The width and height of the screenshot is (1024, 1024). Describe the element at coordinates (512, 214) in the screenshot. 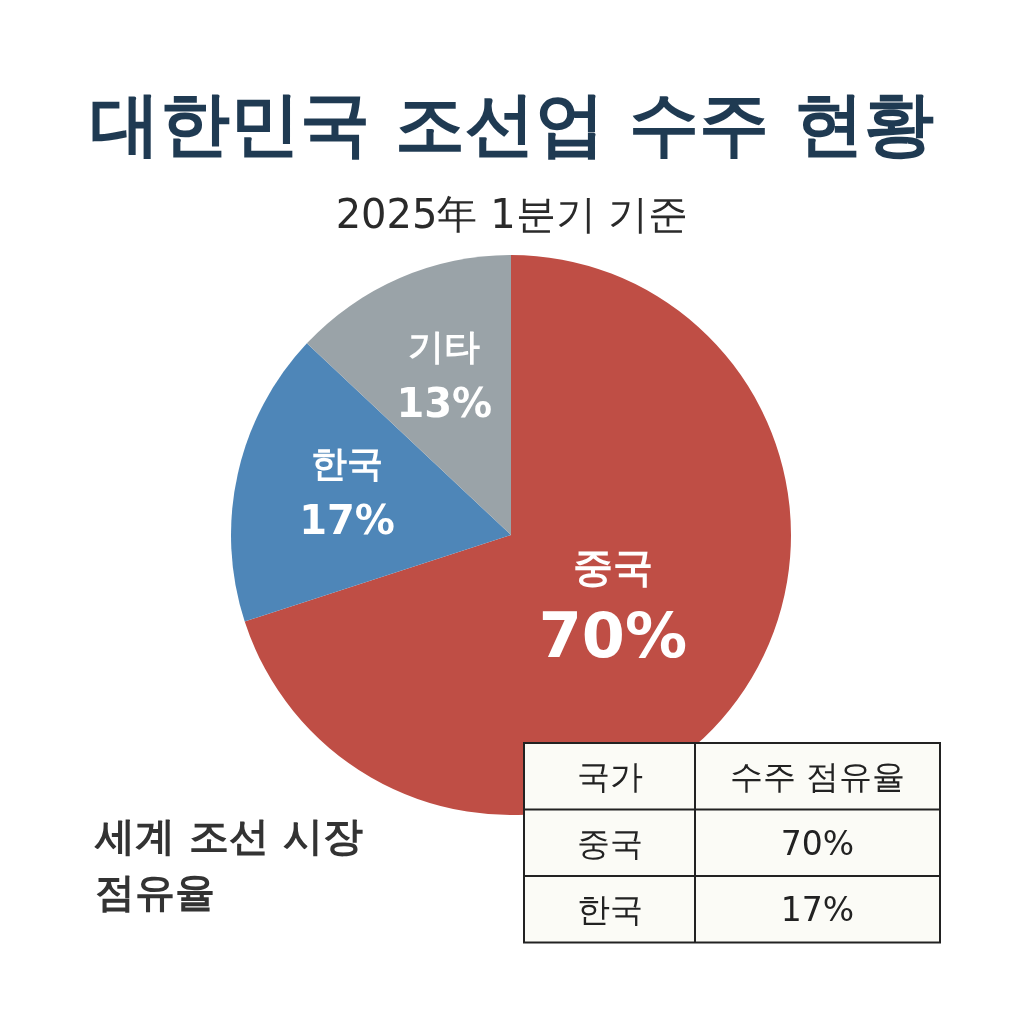

I see `chart-subtitle: 2025年 1분기 기준` at that location.